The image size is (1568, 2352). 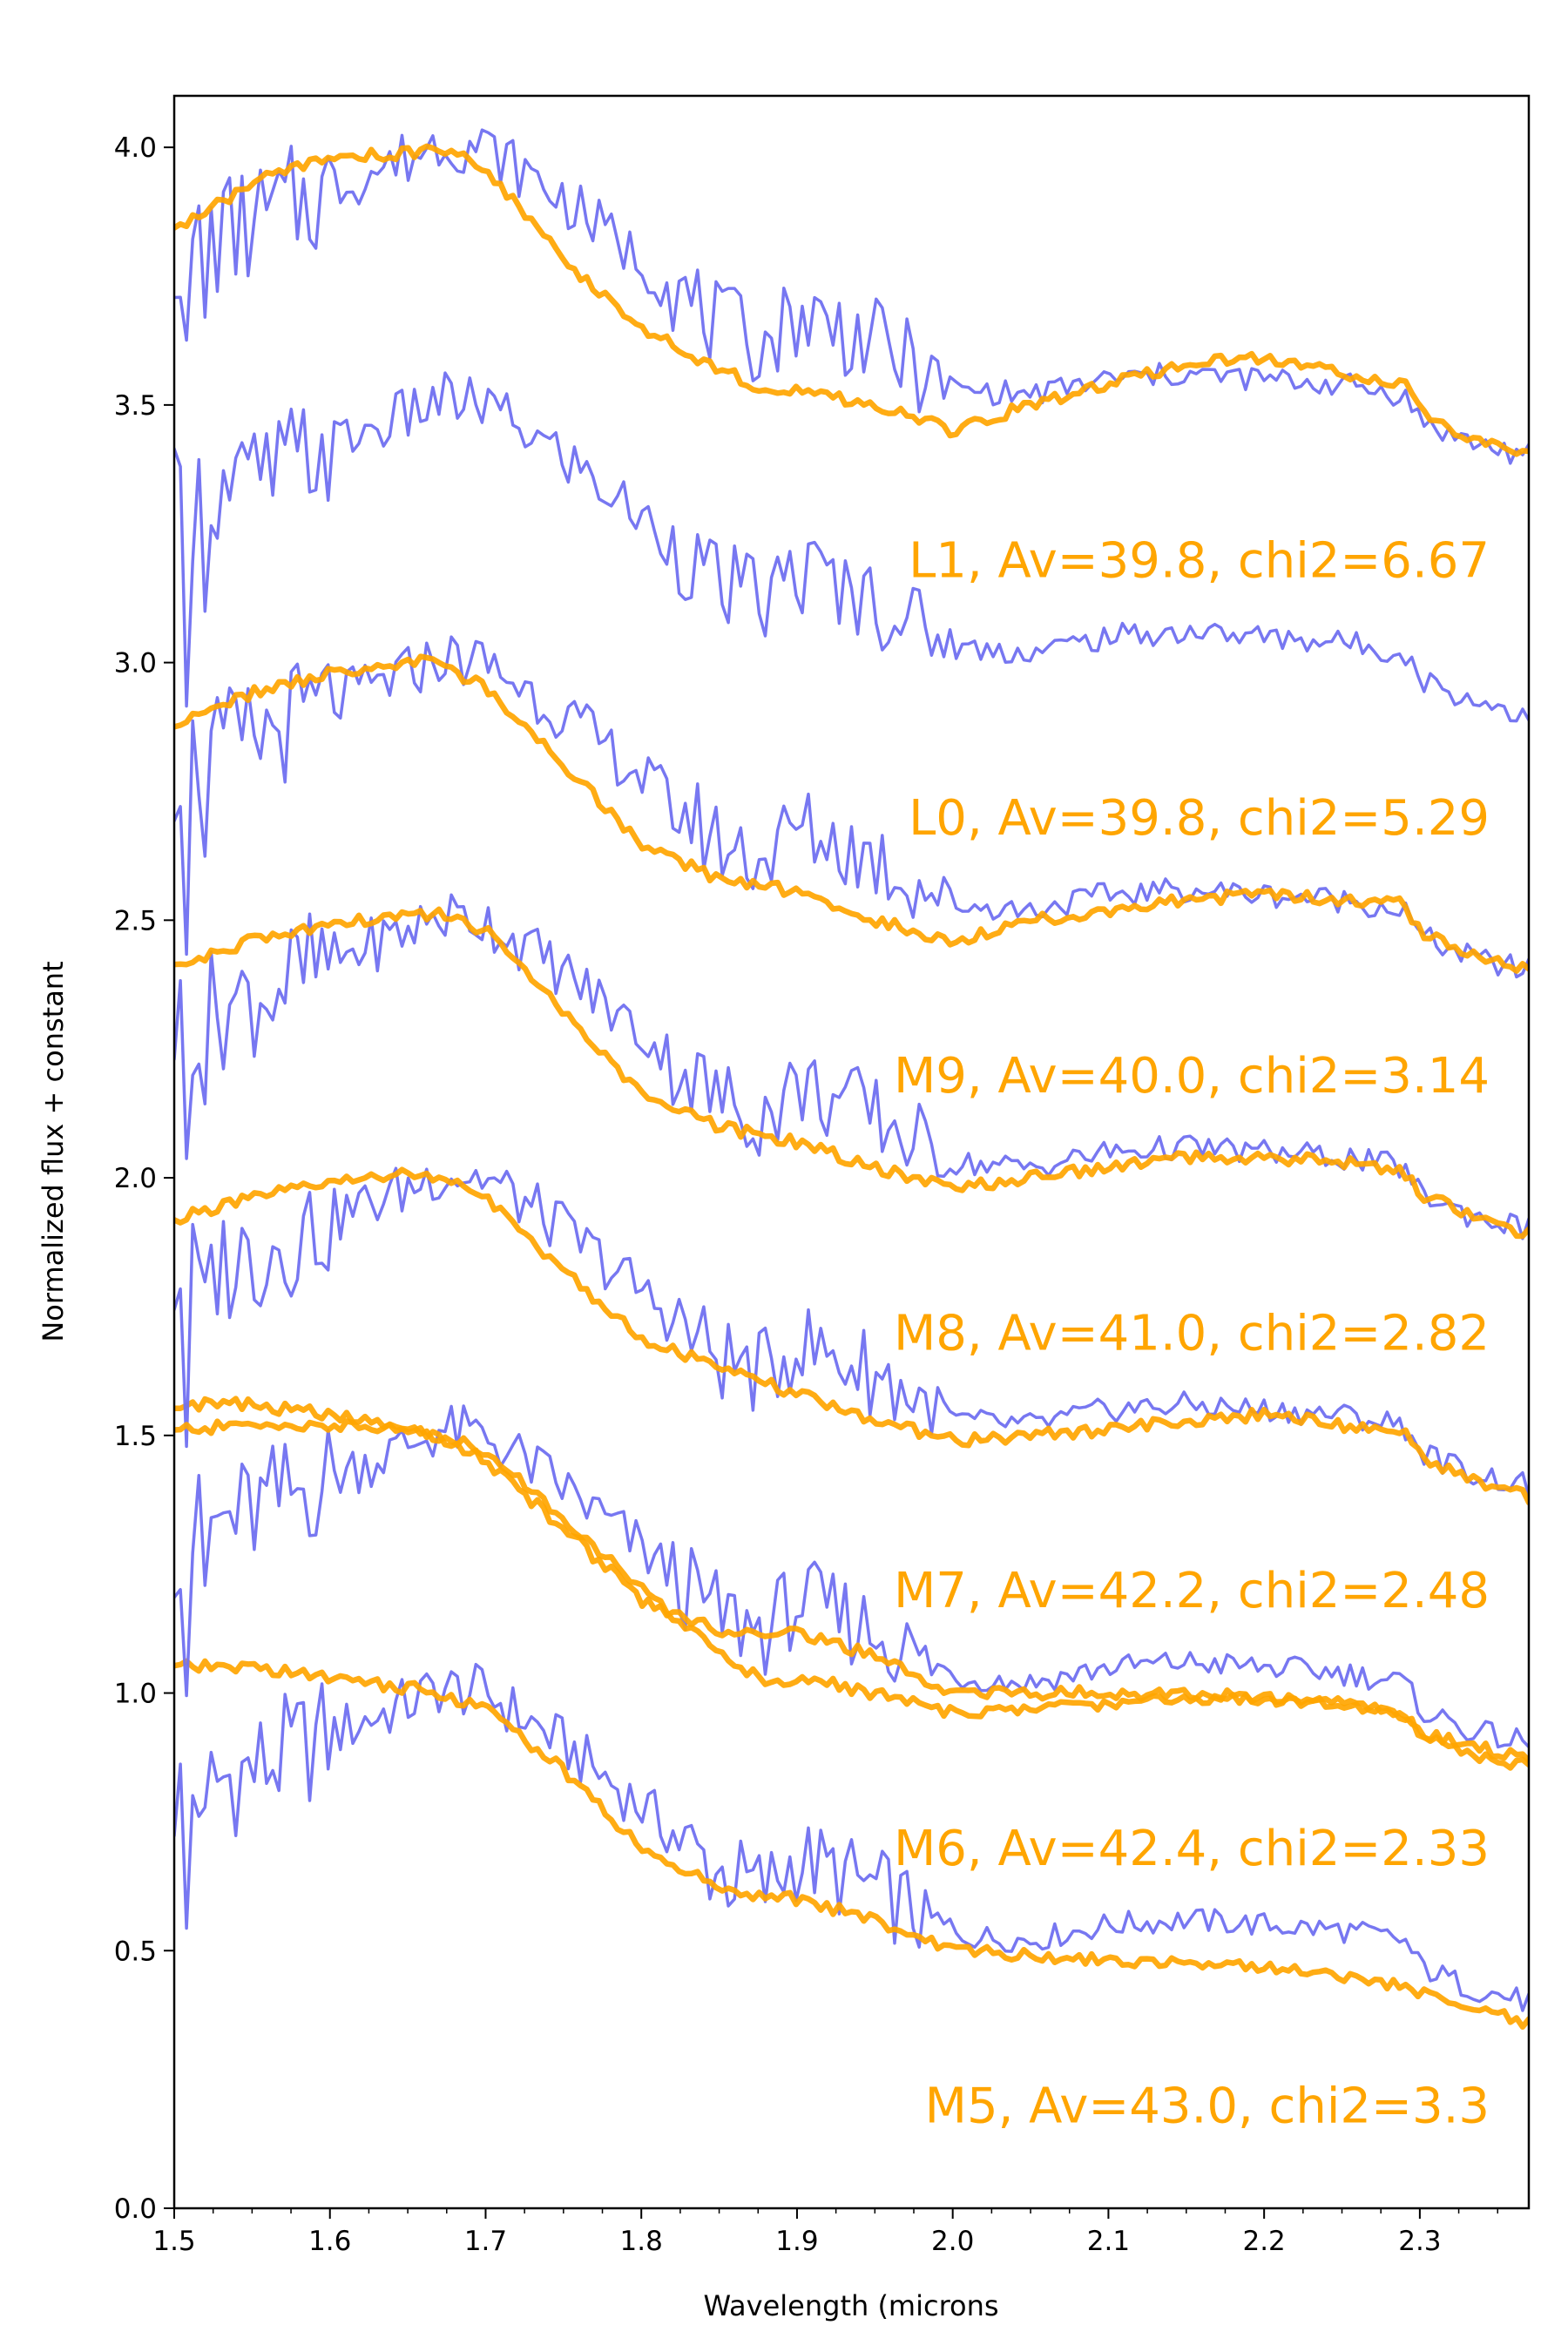 I want to click on model-label-L1: L1, Av=39.8, chi2=6.67, so click(x=1199, y=560).